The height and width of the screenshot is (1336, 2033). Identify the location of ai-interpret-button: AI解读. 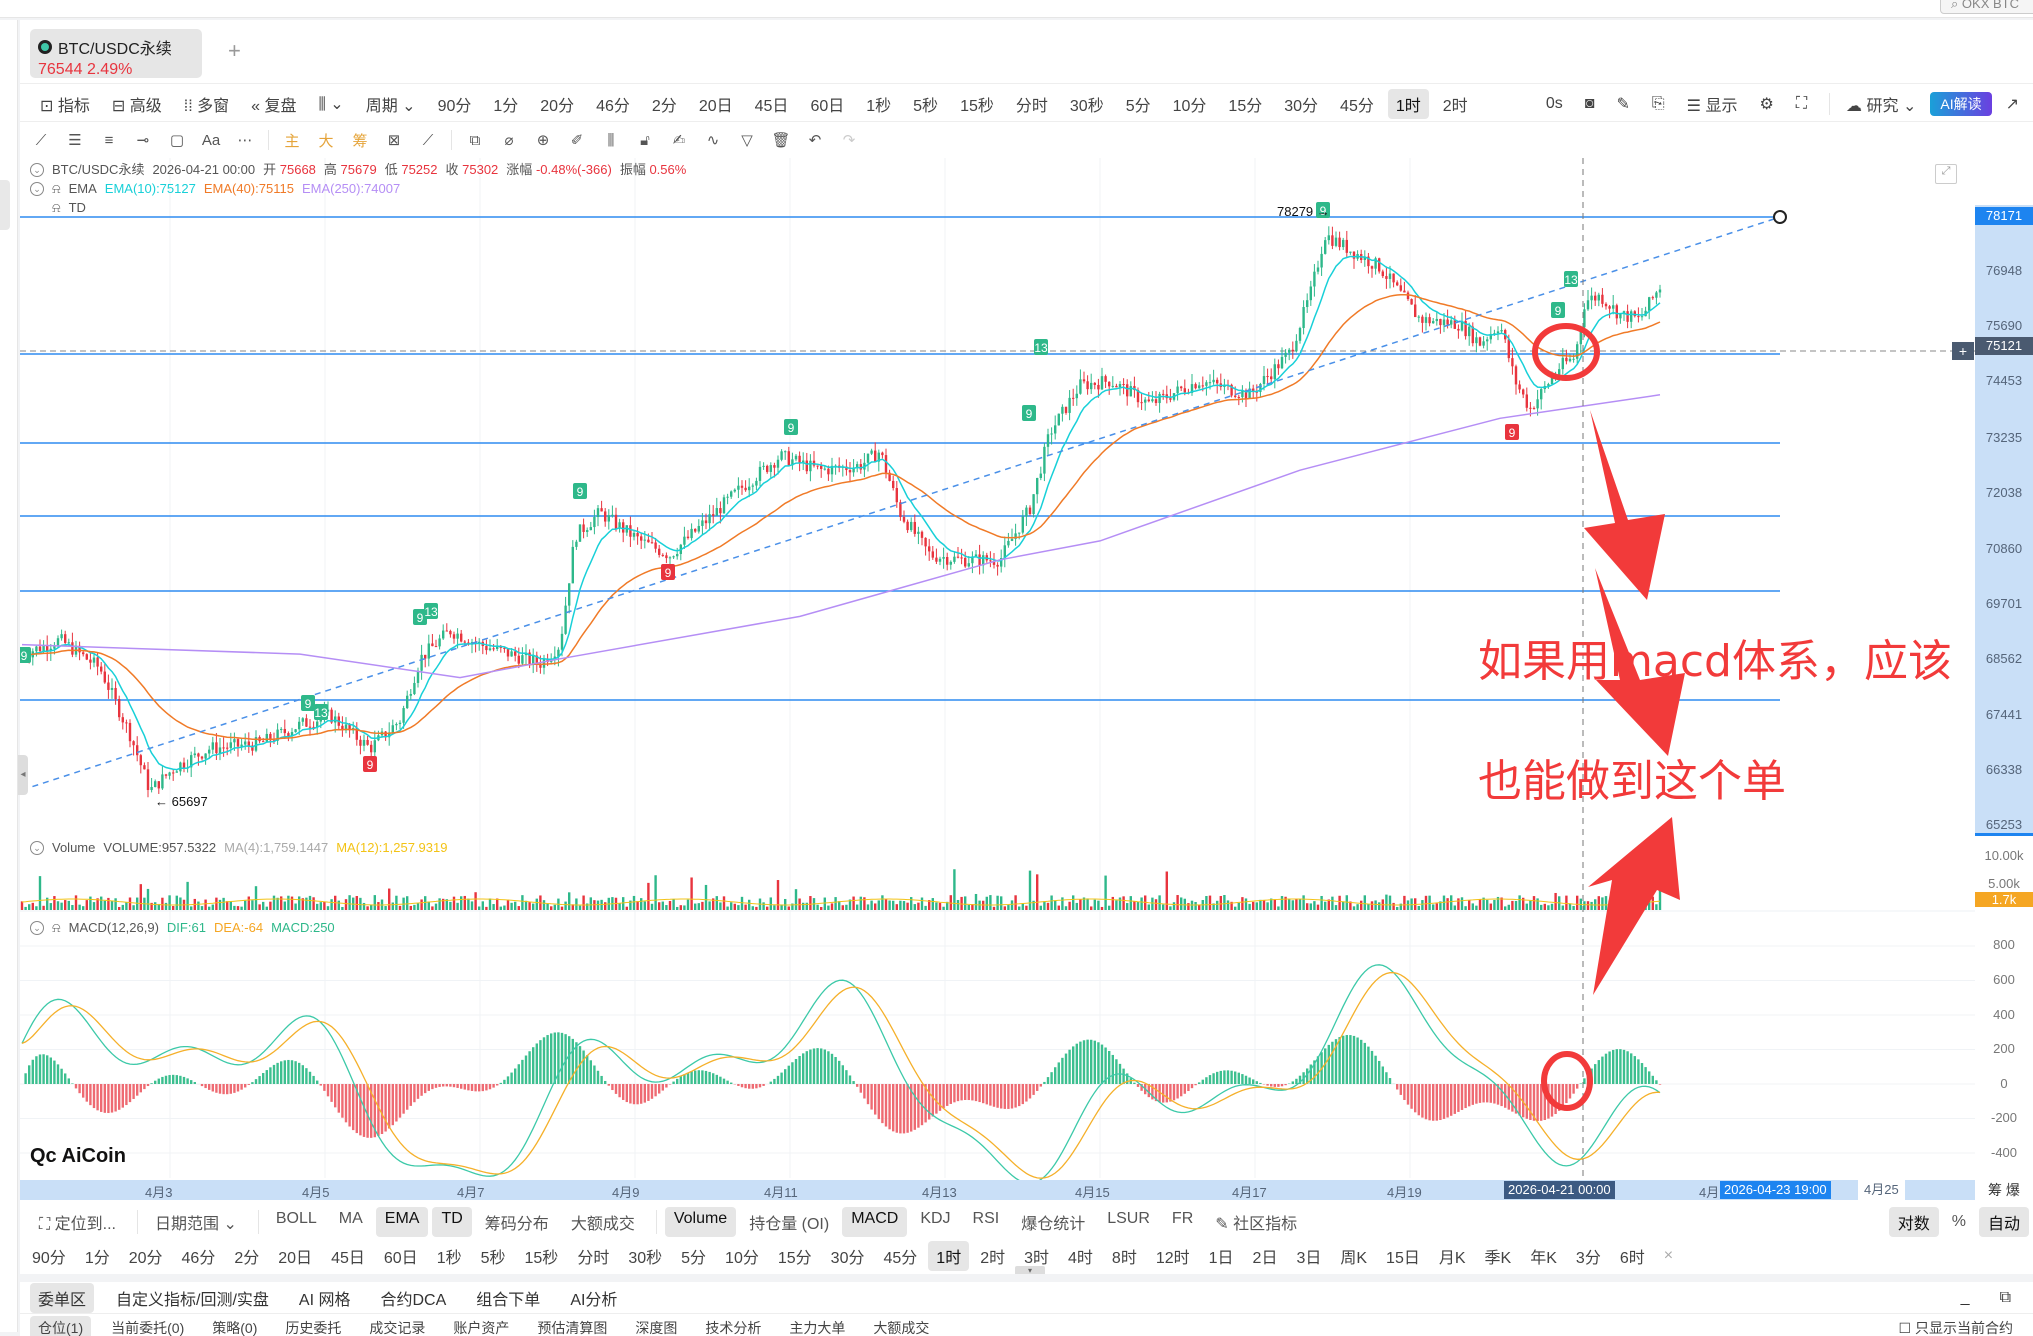
(1960, 104).